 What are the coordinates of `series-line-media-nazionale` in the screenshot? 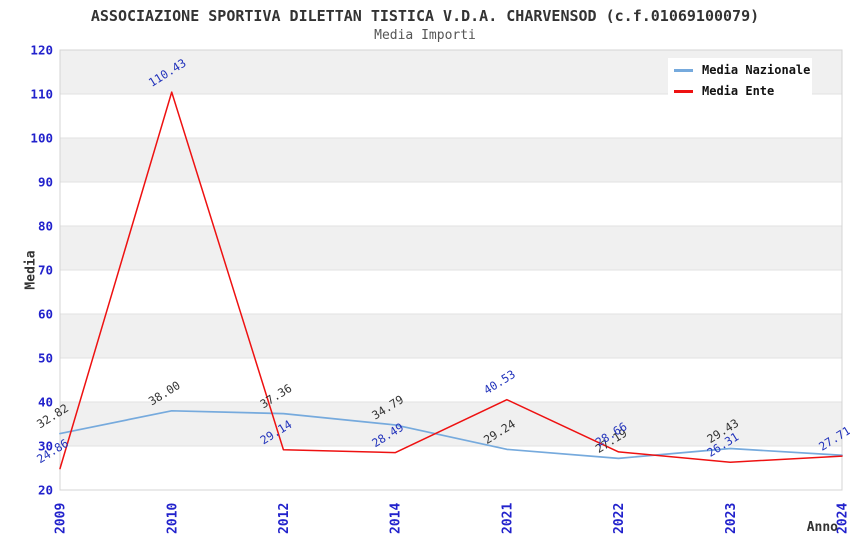 It's located at (451, 434).